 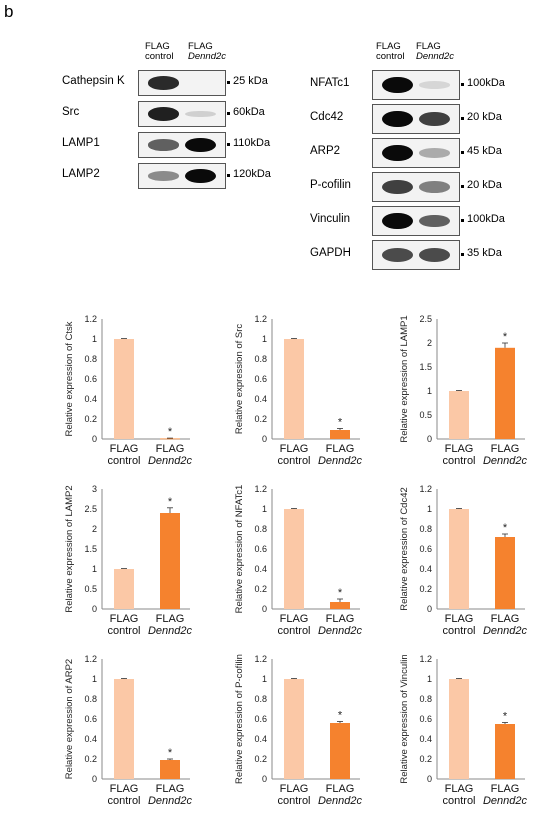 I want to click on right-lane1-line2: control, so click(x=390, y=56).